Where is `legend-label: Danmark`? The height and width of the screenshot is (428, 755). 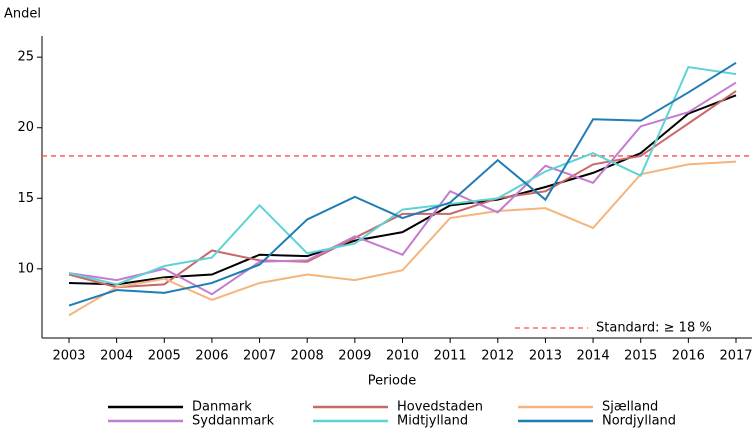 legend-label: Danmark is located at coordinates (222, 407).